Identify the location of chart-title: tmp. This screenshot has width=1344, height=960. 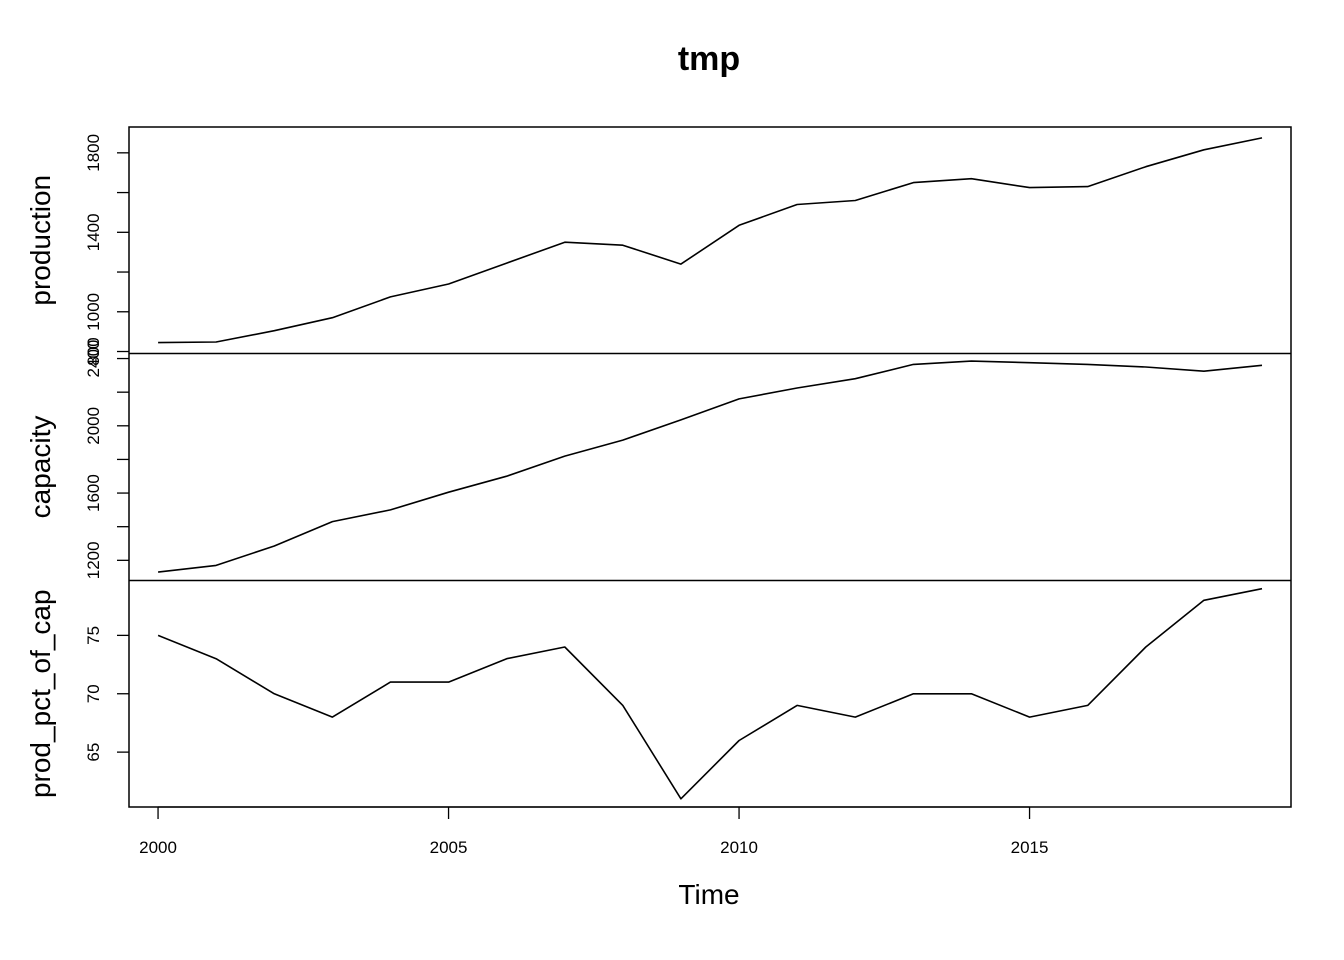
(709, 59).